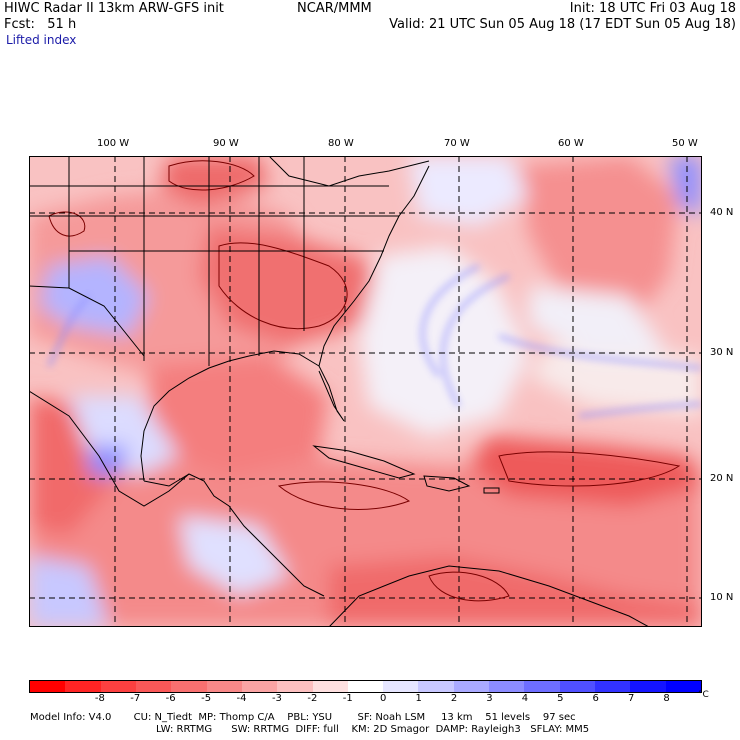 This screenshot has width=740, height=740. I want to click on field-name: Lifted index, so click(41, 40).